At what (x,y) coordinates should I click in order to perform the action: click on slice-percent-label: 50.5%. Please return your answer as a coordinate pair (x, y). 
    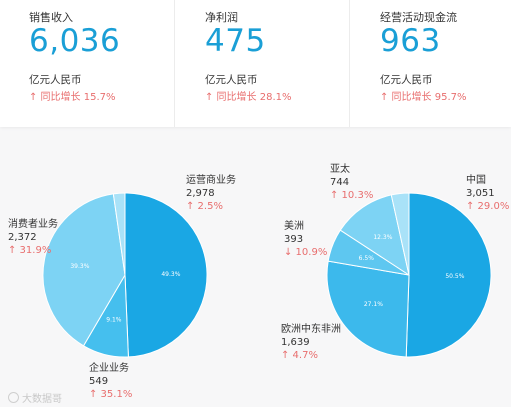
    Looking at the image, I should click on (454, 276).